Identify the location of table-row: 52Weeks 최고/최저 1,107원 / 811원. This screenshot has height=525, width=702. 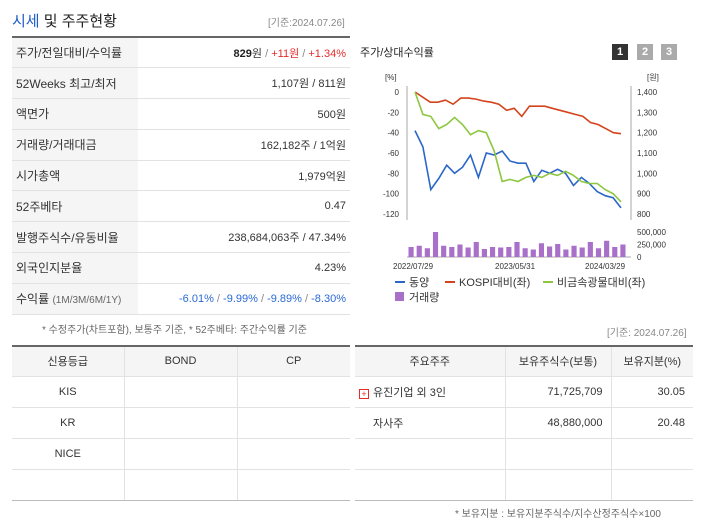
(181, 83).